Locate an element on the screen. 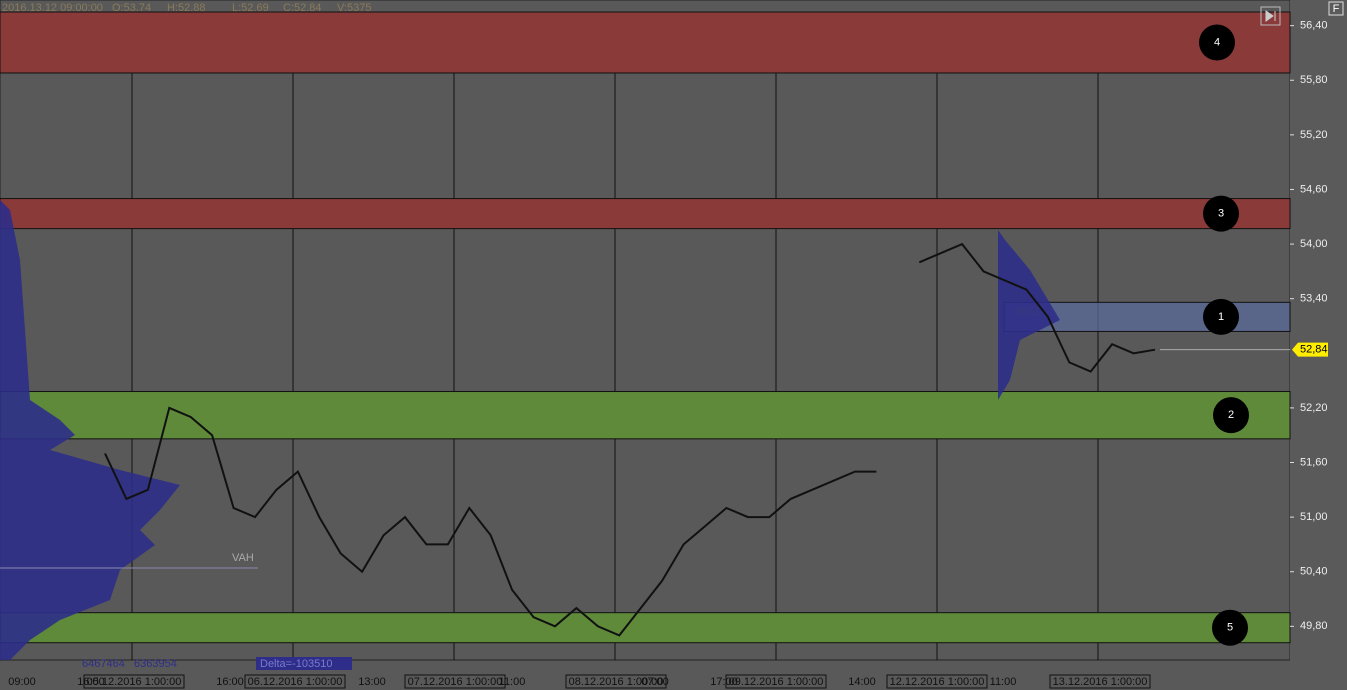  x-time-label: 07:00 is located at coordinates (655, 682).